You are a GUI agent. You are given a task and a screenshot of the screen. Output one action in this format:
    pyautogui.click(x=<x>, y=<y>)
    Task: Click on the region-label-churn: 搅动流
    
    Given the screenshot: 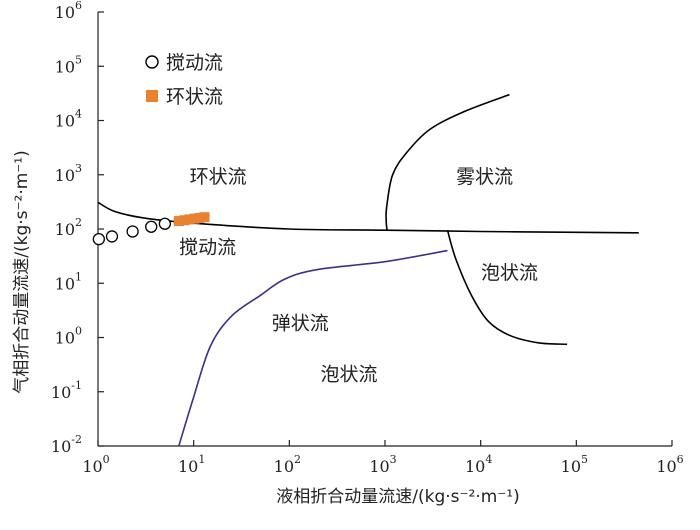 What is the action you would take?
    pyautogui.click(x=207, y=248)
    